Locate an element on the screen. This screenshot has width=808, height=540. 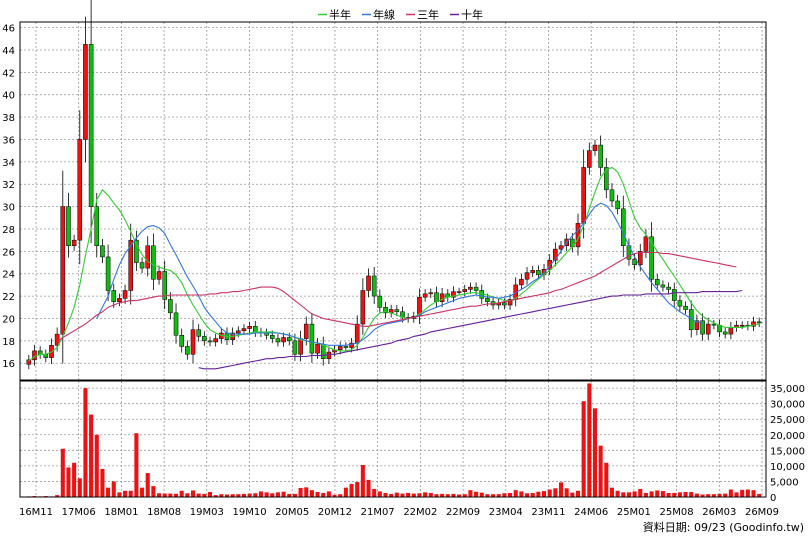
price-tick-label: 42 is located at coordinates (8, 73).